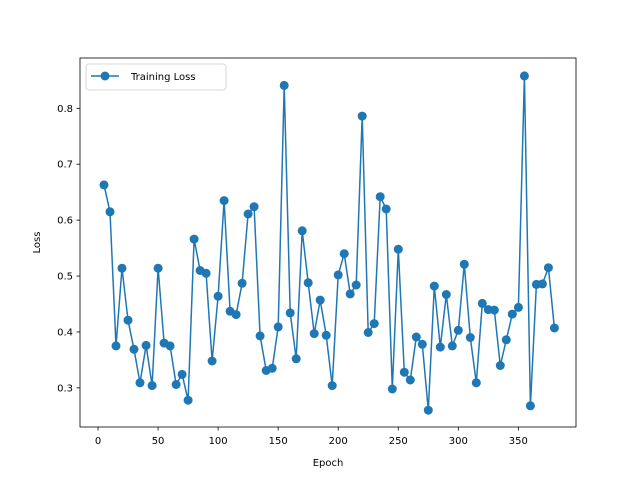  I want to click on legend-box, so click(156, 77).